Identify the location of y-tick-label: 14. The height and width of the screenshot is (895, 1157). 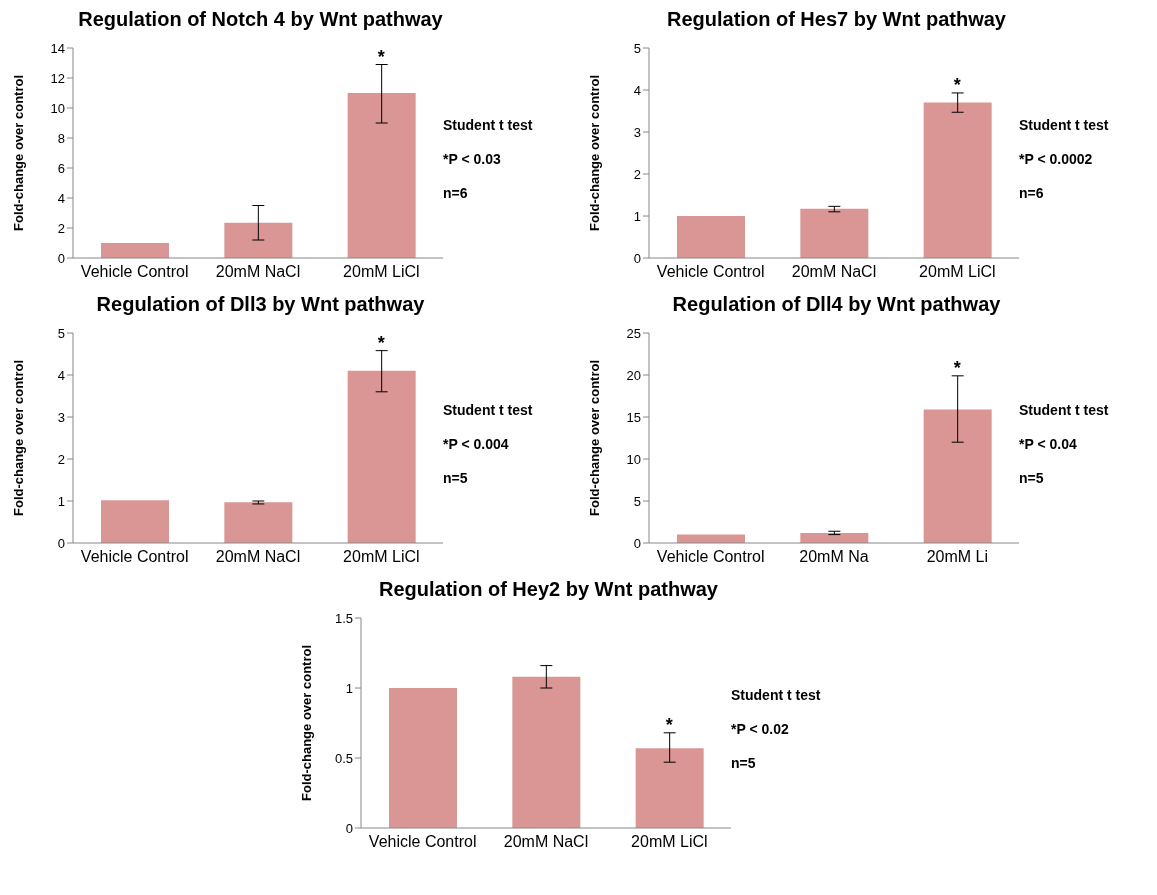
(57, 48).